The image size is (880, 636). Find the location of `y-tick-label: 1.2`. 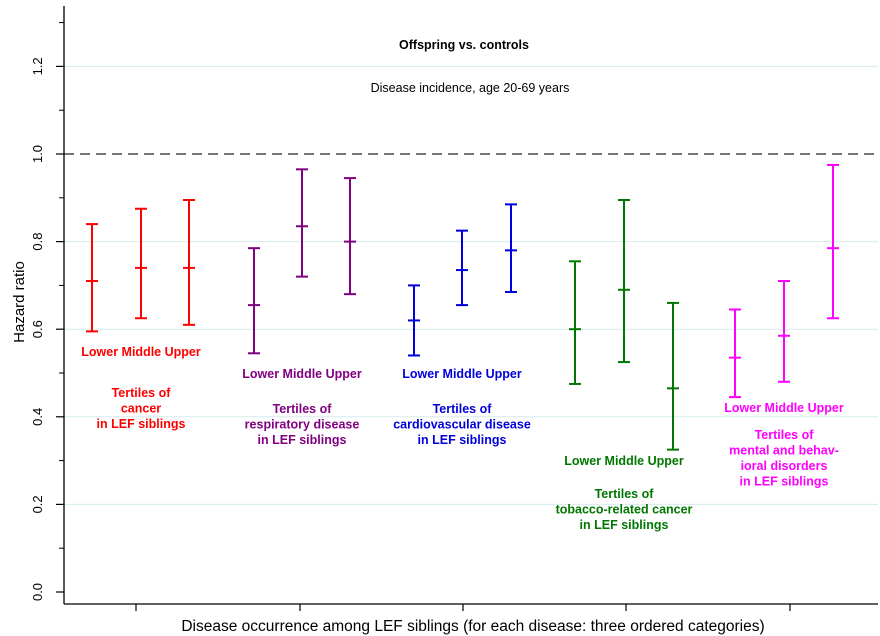

y-tick-label: 1.2 is located at coordinates (37, 66).